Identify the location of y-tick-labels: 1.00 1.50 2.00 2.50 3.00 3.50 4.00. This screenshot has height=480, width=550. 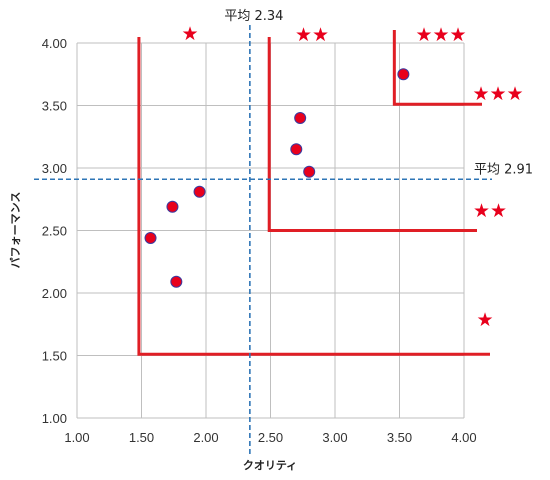
(54, 231).